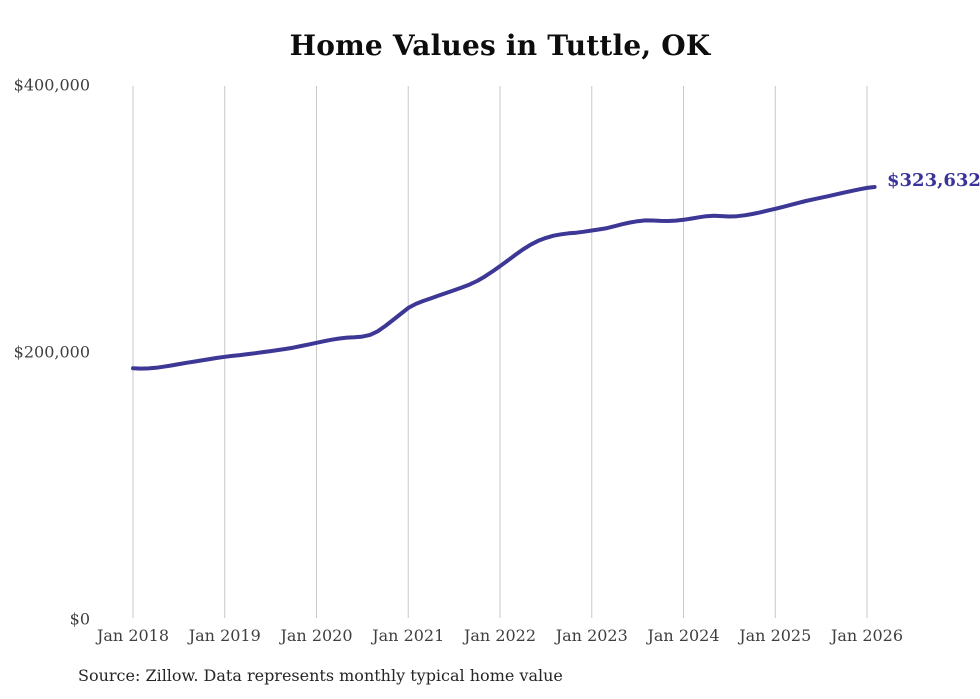 The height and width of the screenshot is (699, 980). What do you see at coordinates (774, 635) in the screenshot?
I see `x-axis-tick-label: Jan 2025` at bounding box center [774, 635].